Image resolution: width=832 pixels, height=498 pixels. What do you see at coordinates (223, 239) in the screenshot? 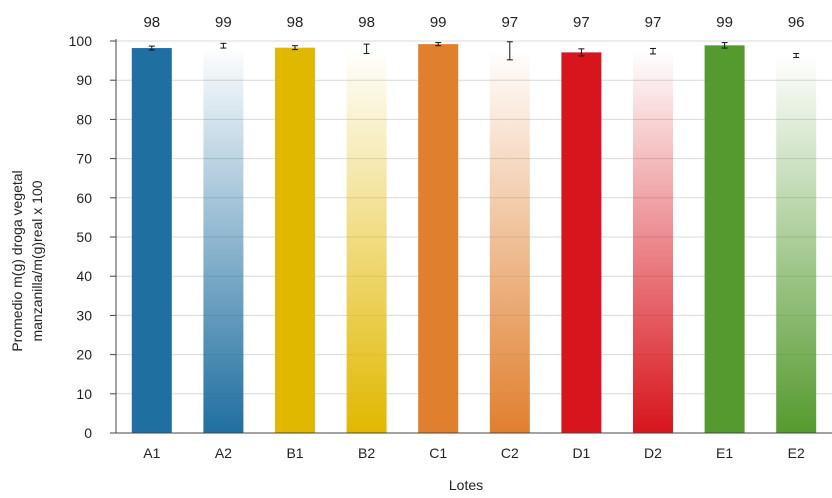
I see `bar-A2` at bounding box center [223, 239].